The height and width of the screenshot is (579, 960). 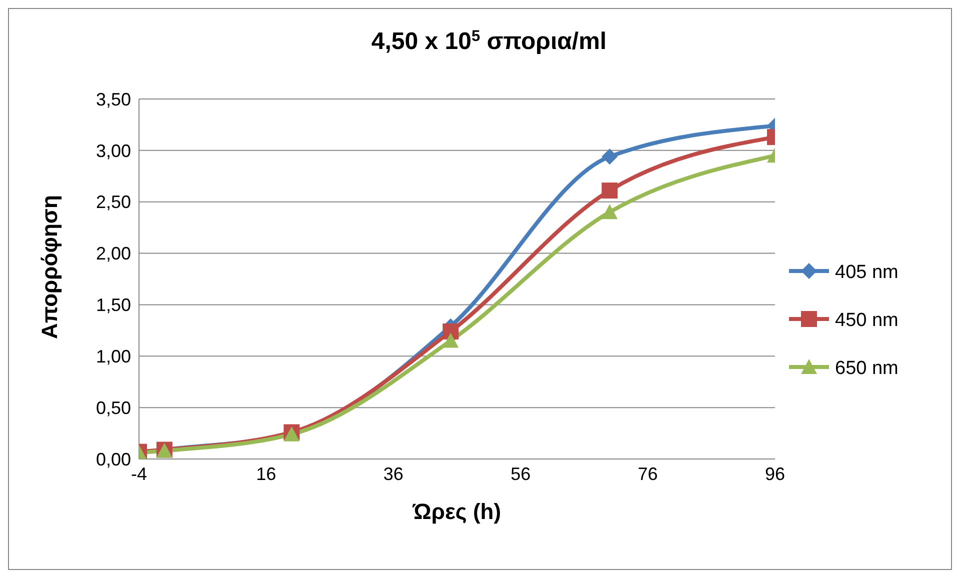 I want to click on y-tick-label: 3,00, so click(x=113, y=150).